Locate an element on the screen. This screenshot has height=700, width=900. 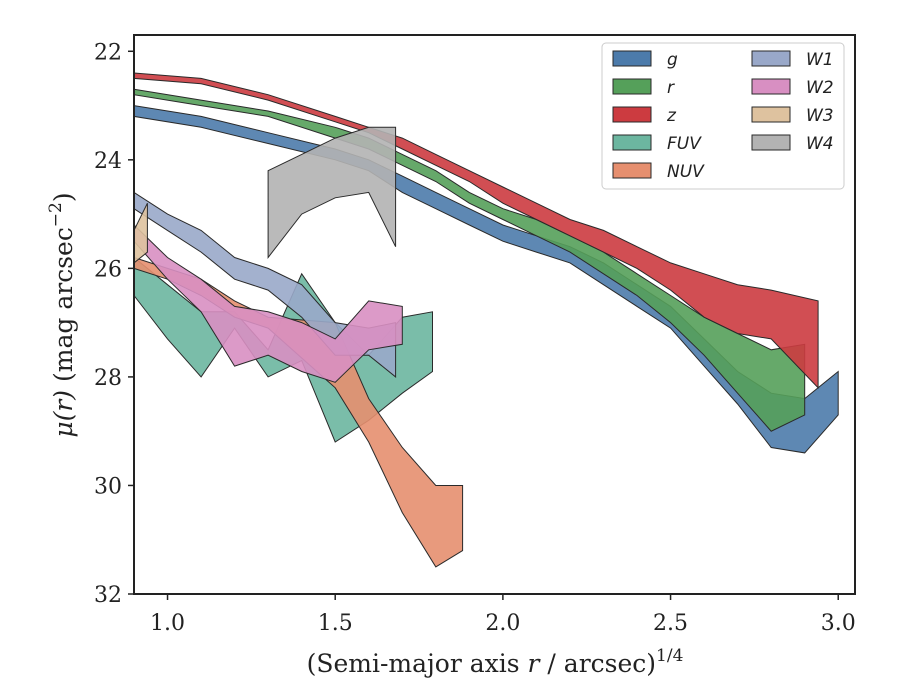
legend-label-w4: W4 is located at coordinates (820, 144).